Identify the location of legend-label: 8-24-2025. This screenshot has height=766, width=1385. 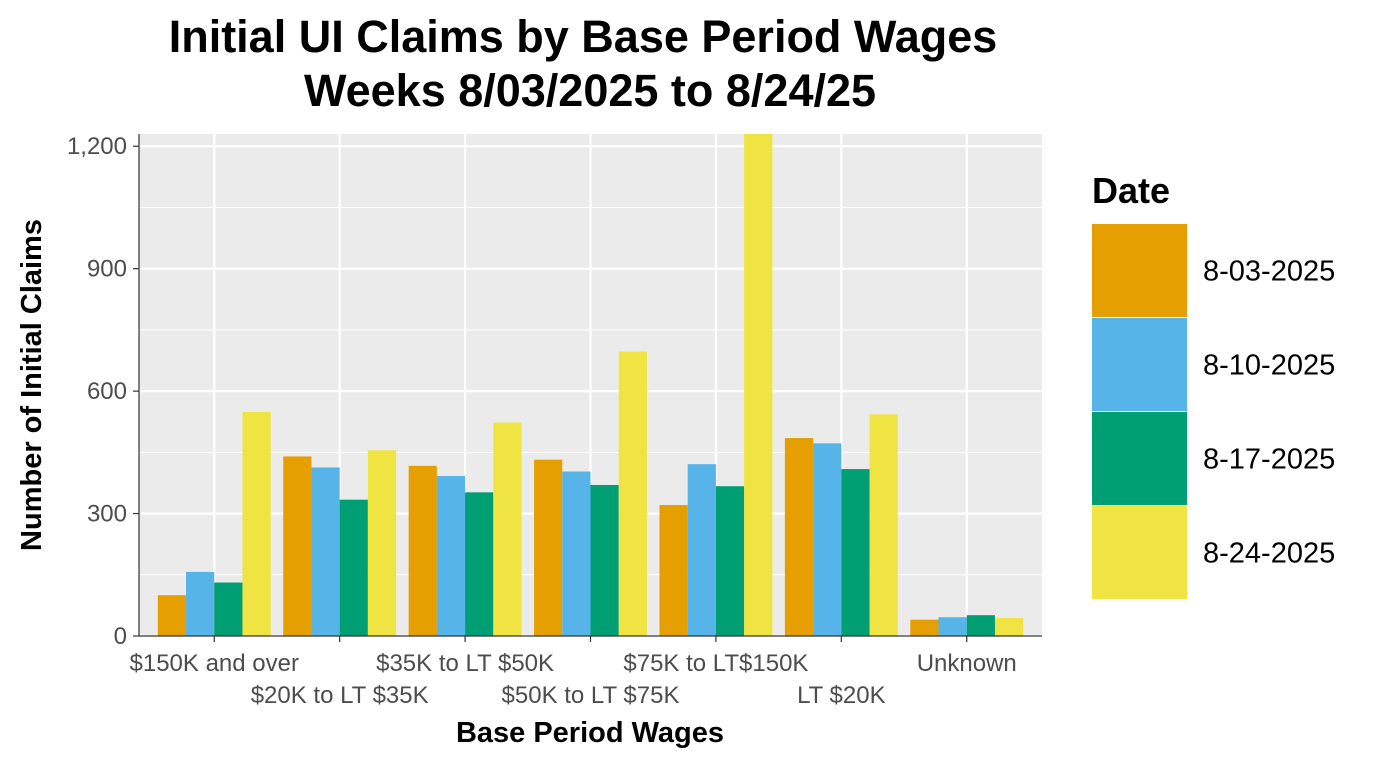
(1269, 554).